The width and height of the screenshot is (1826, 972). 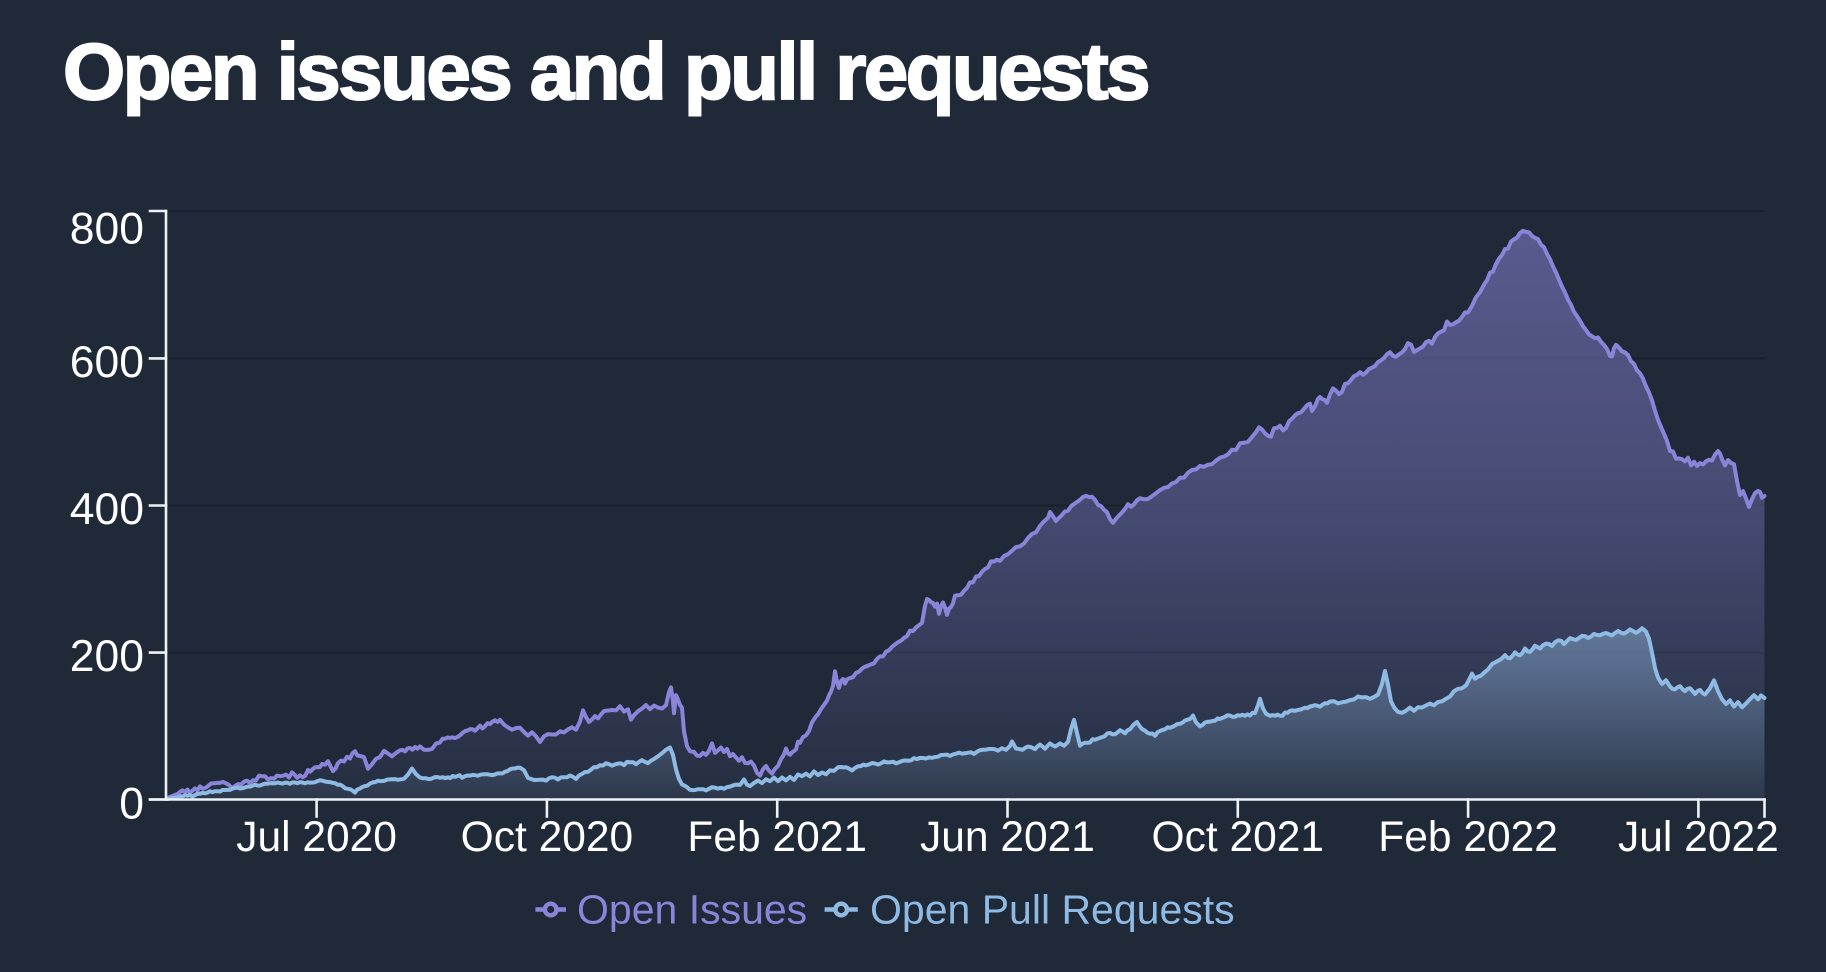 What do you see at coordinates (1007, 837) in the screenshot?
I see `svg-text: Jun 2021` at bounding box center [1007, 837].